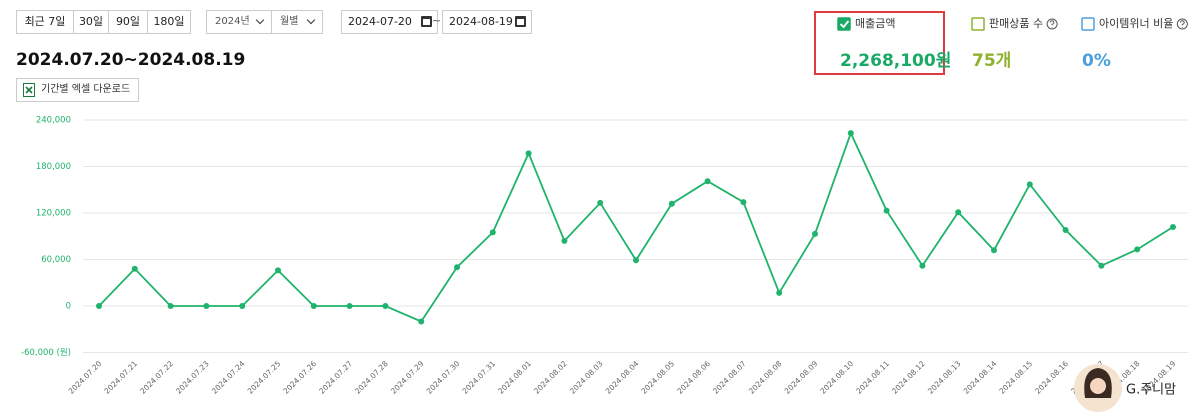 Image resolution: width=1200 pixels, height=418 pixels. What do you see at coordinates (264, 377) in the screenshot?
I see `x-tick-label: 2024.07.25` at bounding box center [264, 377].